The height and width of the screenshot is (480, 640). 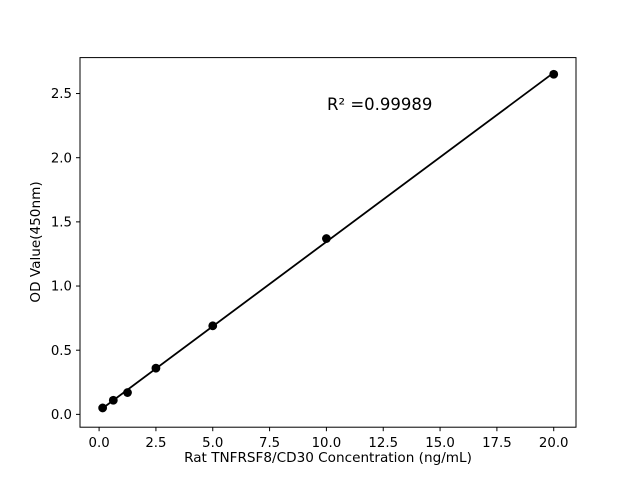 I want to click on x-tick-label: 15.0, so click(x=440, y=443).